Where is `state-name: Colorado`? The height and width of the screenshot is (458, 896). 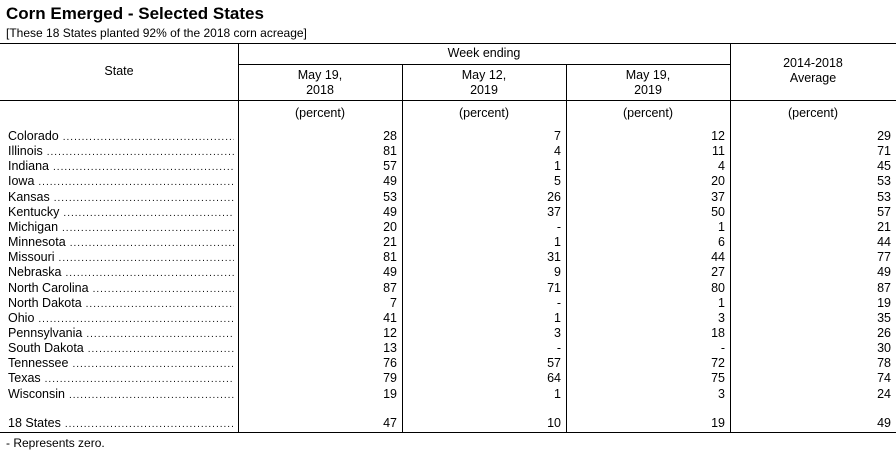 state-name: Colorado is located at coordinates (33, 136).